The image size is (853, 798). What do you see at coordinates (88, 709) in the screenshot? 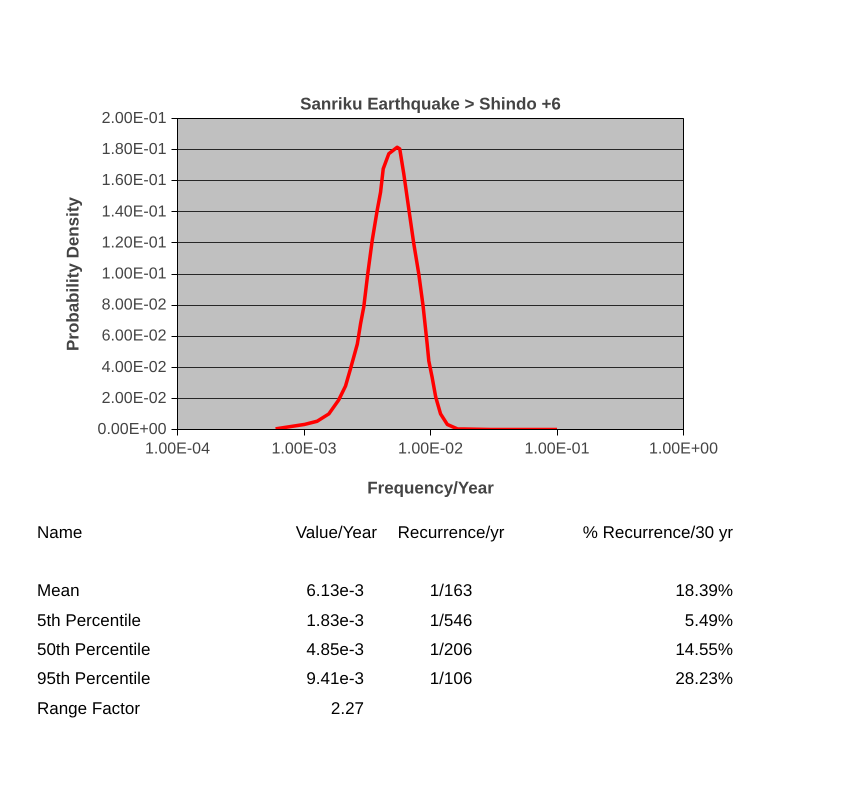
I see `text: Range Factor` at bounding box center [88, 709].